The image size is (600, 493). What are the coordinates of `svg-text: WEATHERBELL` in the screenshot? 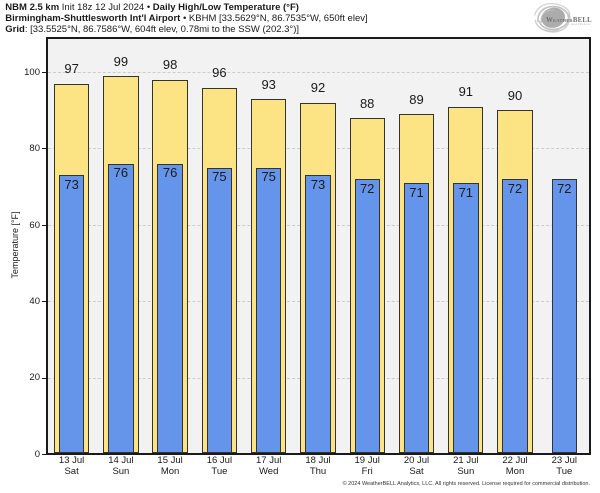 It's located at (569, 20).